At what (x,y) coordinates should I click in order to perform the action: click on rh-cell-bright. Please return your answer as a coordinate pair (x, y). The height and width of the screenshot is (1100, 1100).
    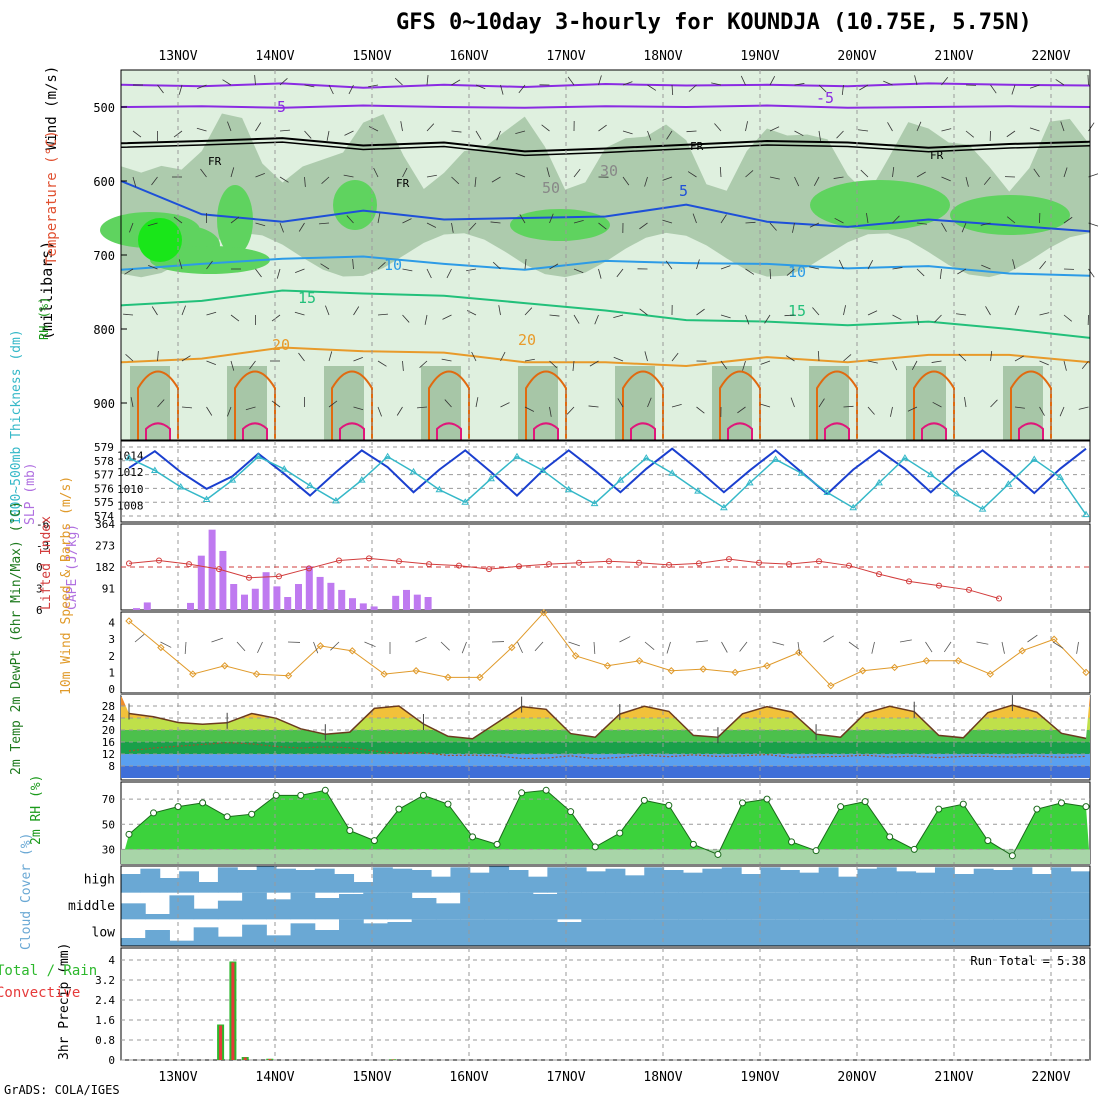
    Looking at the image, I should click on (160, 240).